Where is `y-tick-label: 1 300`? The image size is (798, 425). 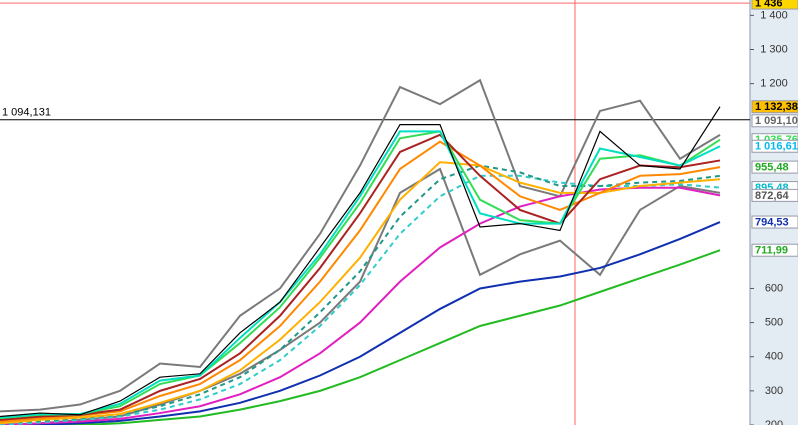
y-tick-label: 1 300 is located at coordinates (774, 49).